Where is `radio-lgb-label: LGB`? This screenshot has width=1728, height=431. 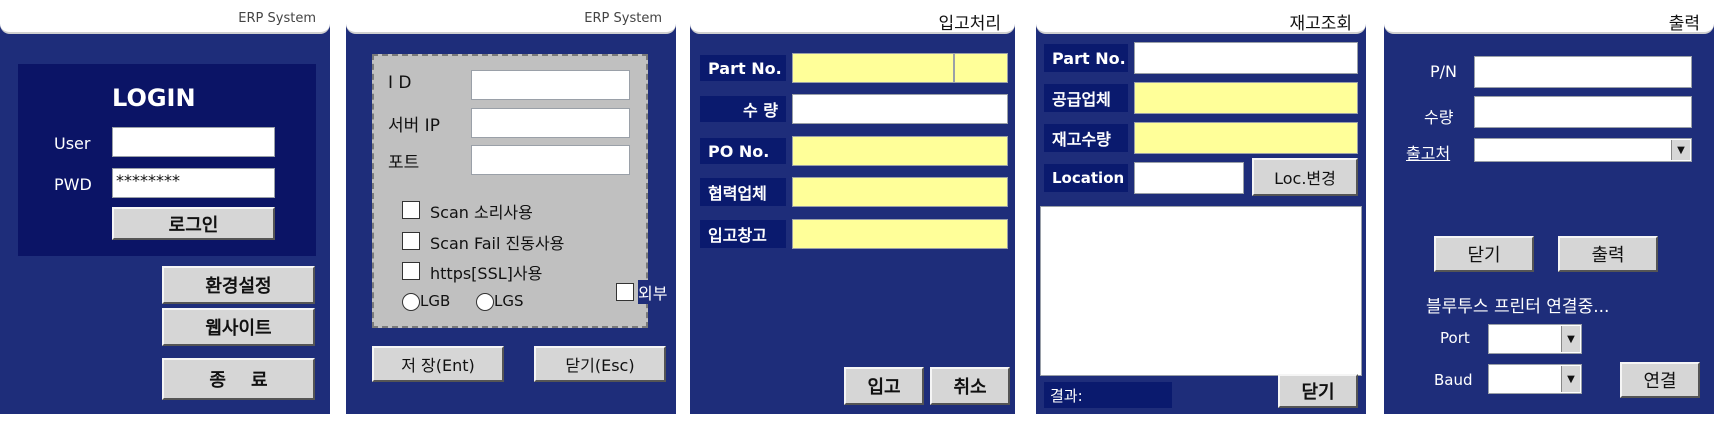 radio-lgb-label: LGB is located at coordinates (435, 301).